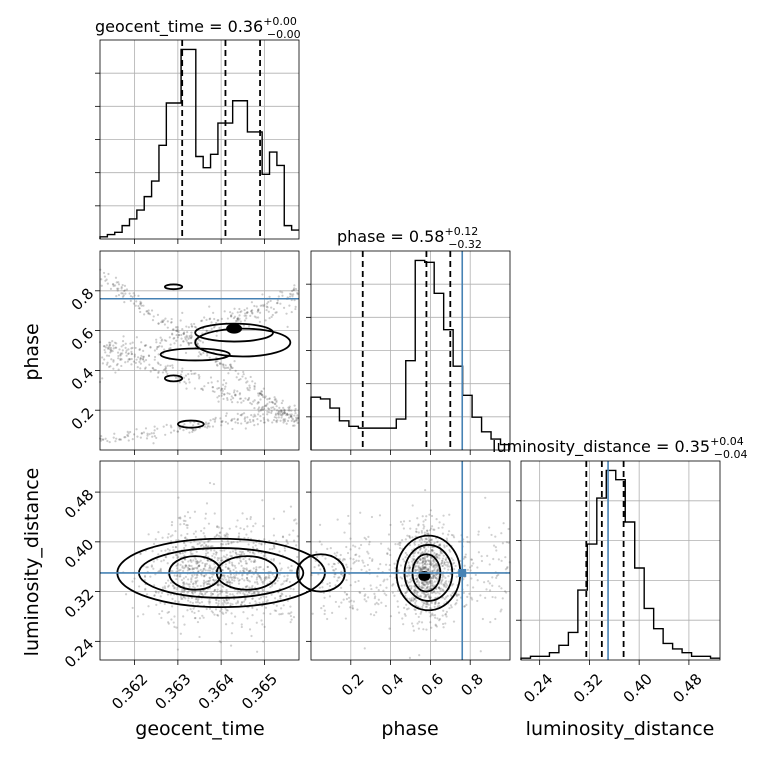 Image resolution: width=760 pixels, height=760 pixels. I want to click on truth-marker-phase-ld, so click(462, 572).